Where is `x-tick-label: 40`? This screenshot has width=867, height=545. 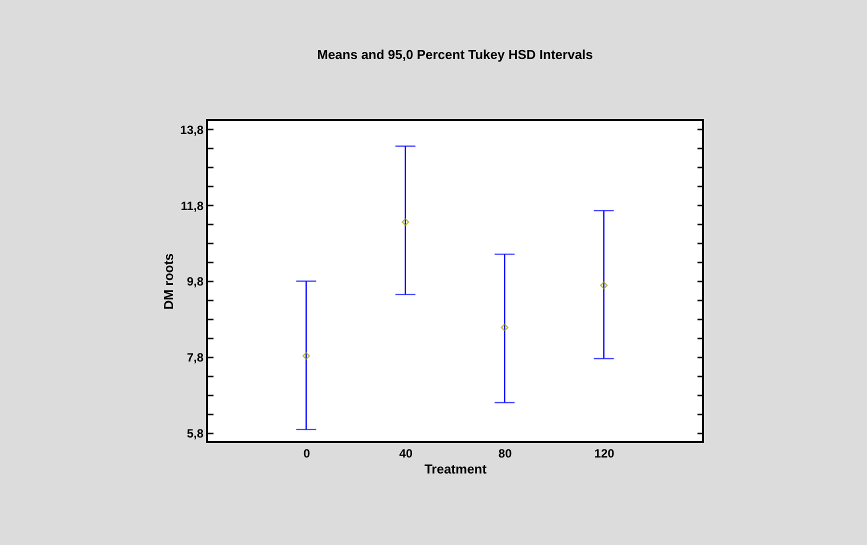 x-tick-label: 40 is located at coordinates (406, 453).